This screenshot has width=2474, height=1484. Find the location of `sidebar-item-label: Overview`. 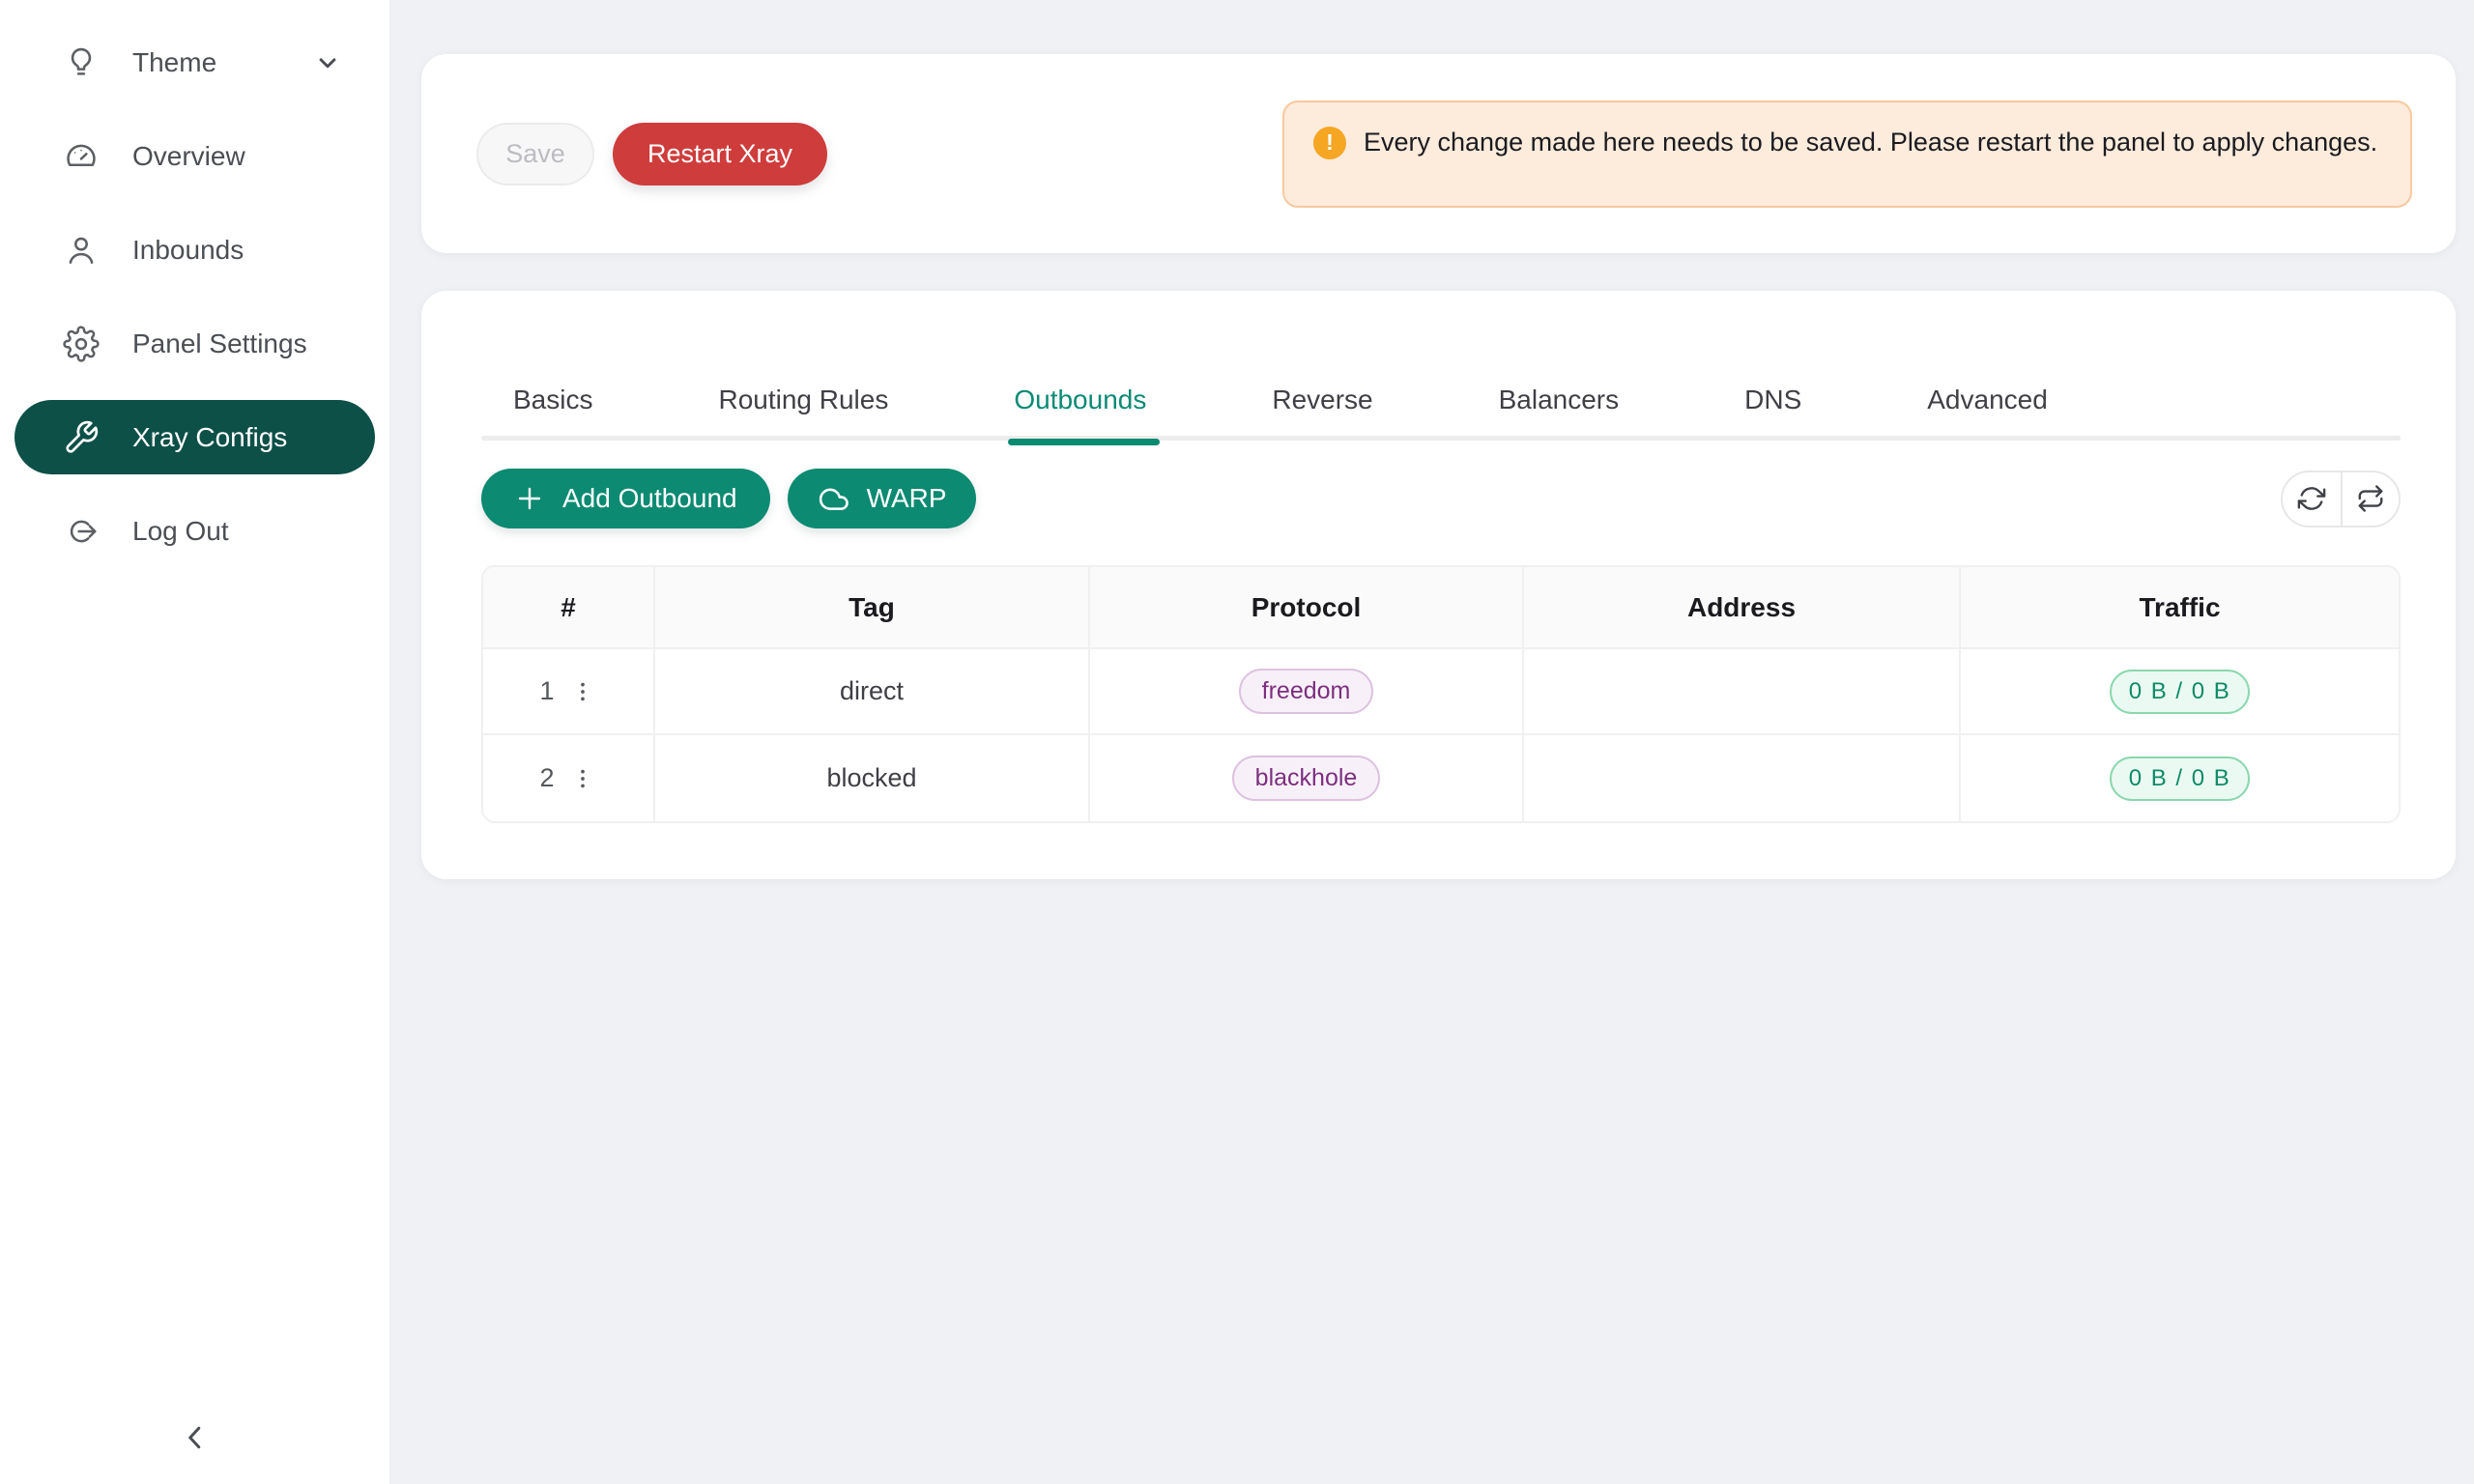

sidebar-item-label: Overview is located at coordinates (189, 155).